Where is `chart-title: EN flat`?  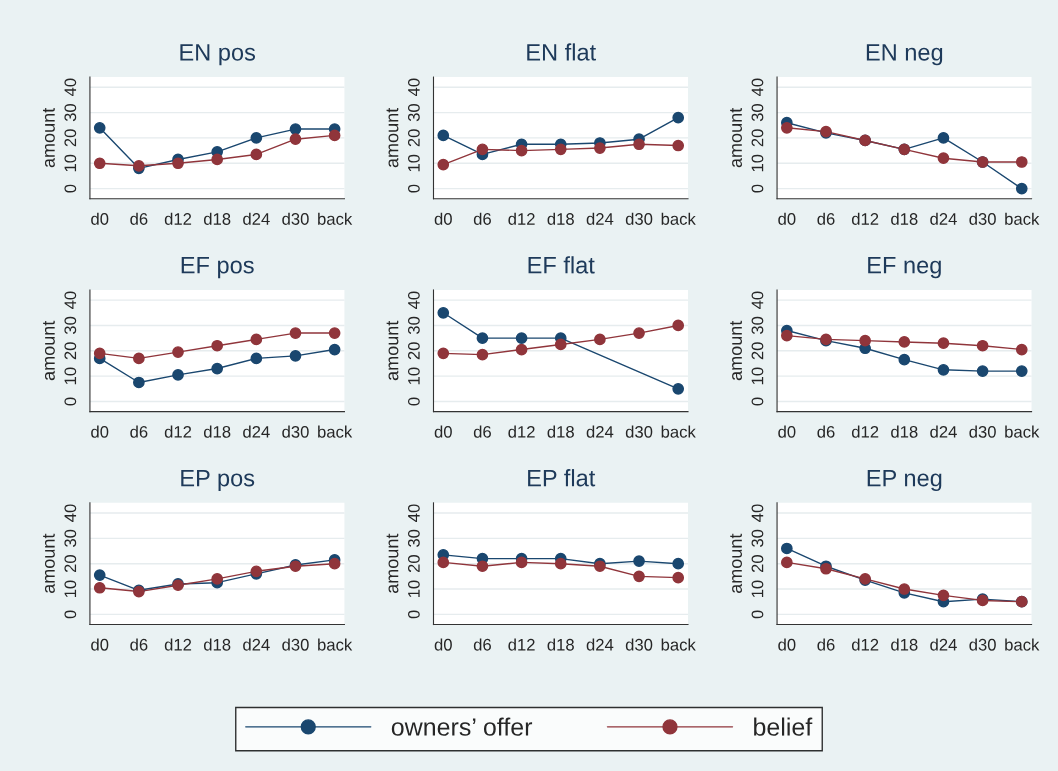 chart-title: EN flat is located at coordinates (561, 52).